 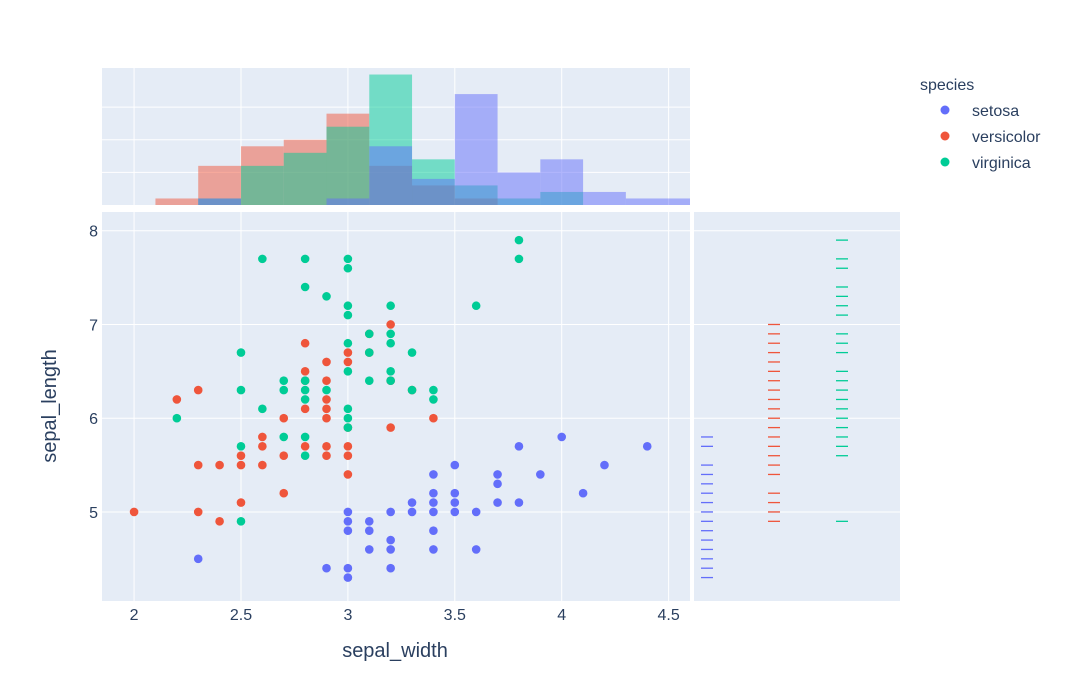 What do you see at coordinates (668, 615) in the screenshot?
I see `x-tick-label: 4.5` at bounding box center [668, 615].